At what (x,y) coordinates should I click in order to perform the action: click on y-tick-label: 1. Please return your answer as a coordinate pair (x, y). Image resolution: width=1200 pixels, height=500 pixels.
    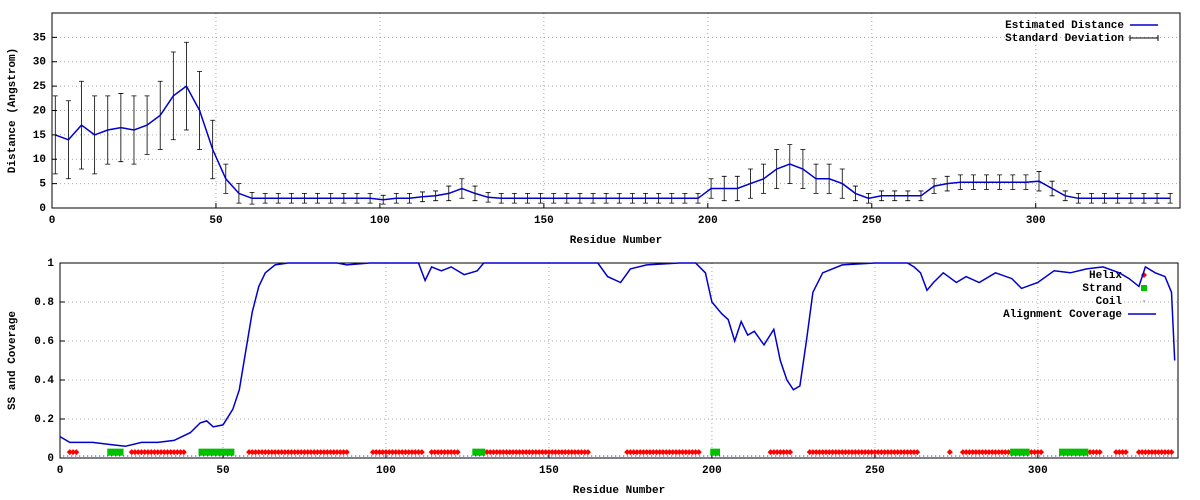
    Looking at the image, I should click on (50, 264).